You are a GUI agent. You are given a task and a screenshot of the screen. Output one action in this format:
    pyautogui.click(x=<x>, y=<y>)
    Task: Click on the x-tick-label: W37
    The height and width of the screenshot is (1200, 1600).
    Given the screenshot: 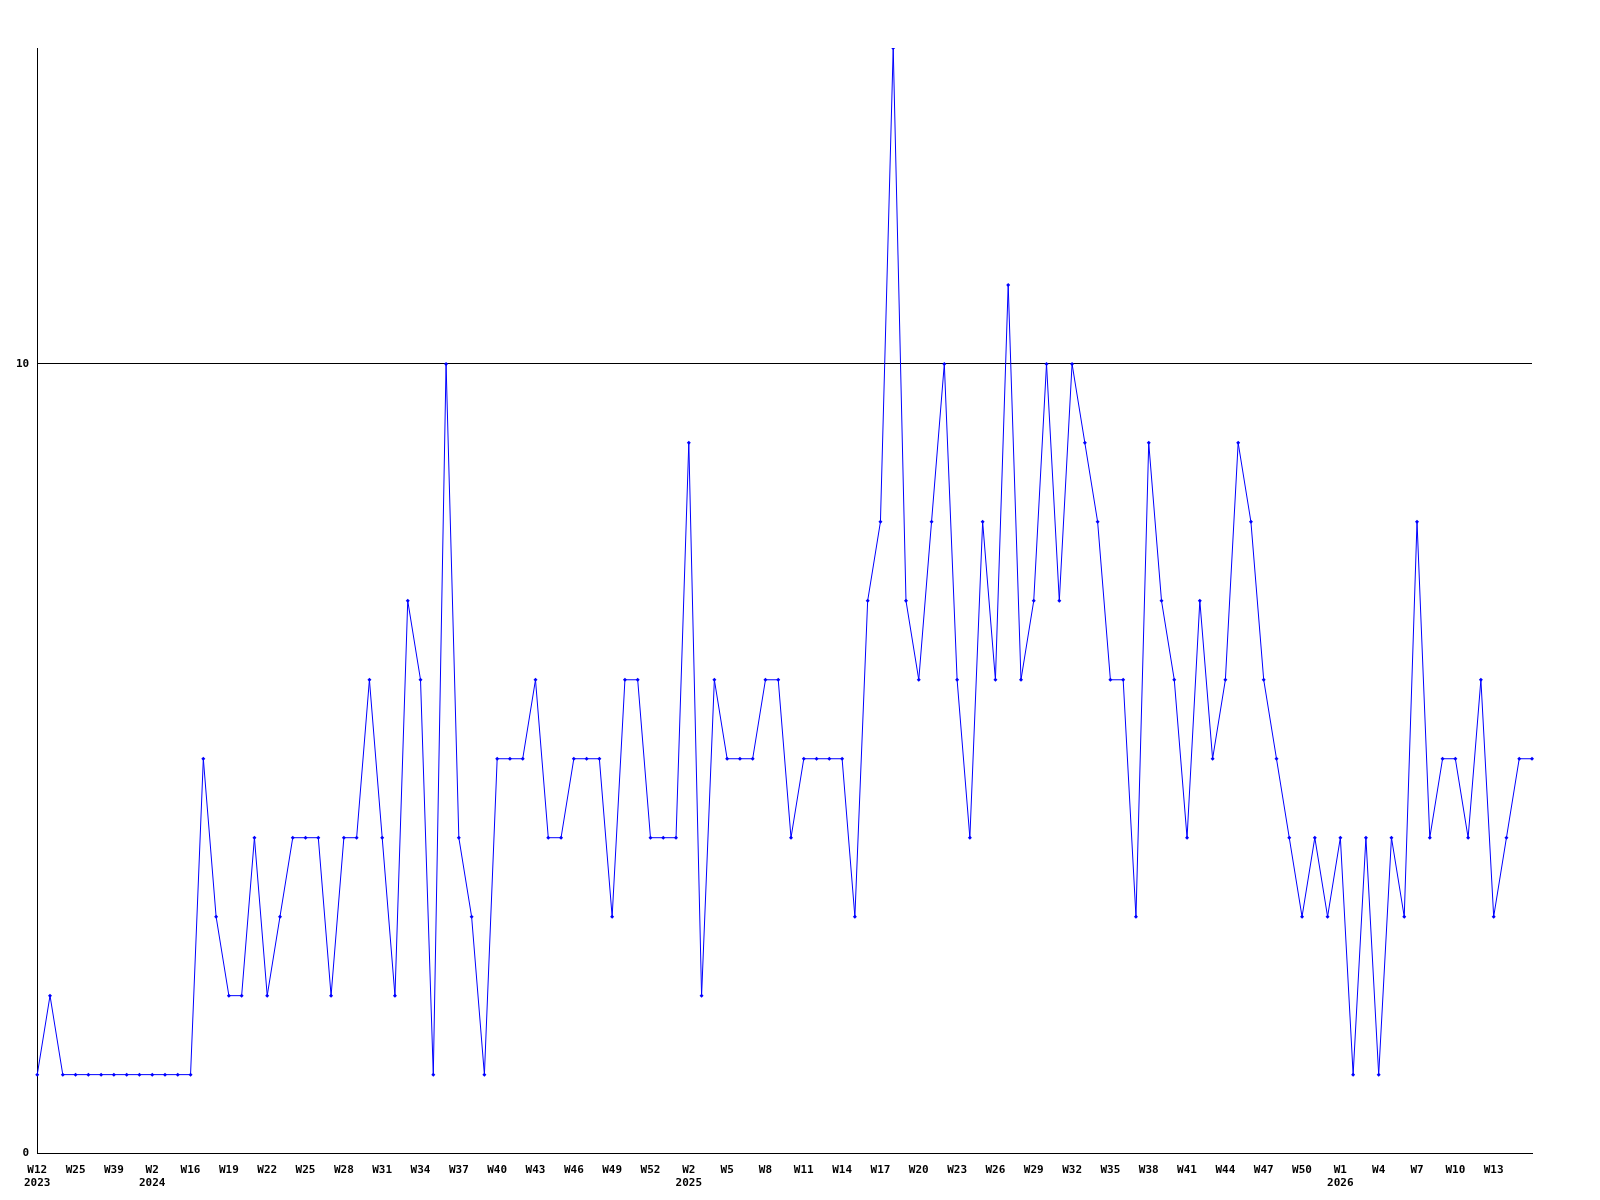 What is the action you would take?
    pyautogui.click(x=458, y=1170)
    